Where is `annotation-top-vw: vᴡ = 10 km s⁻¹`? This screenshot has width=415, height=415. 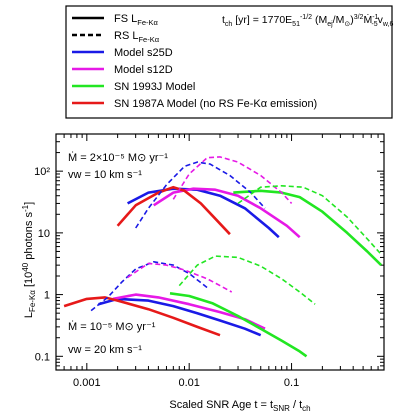 annotation-top-vw: vᴡ = 10 km s⁻¹ is located at coordinates (105, 175).